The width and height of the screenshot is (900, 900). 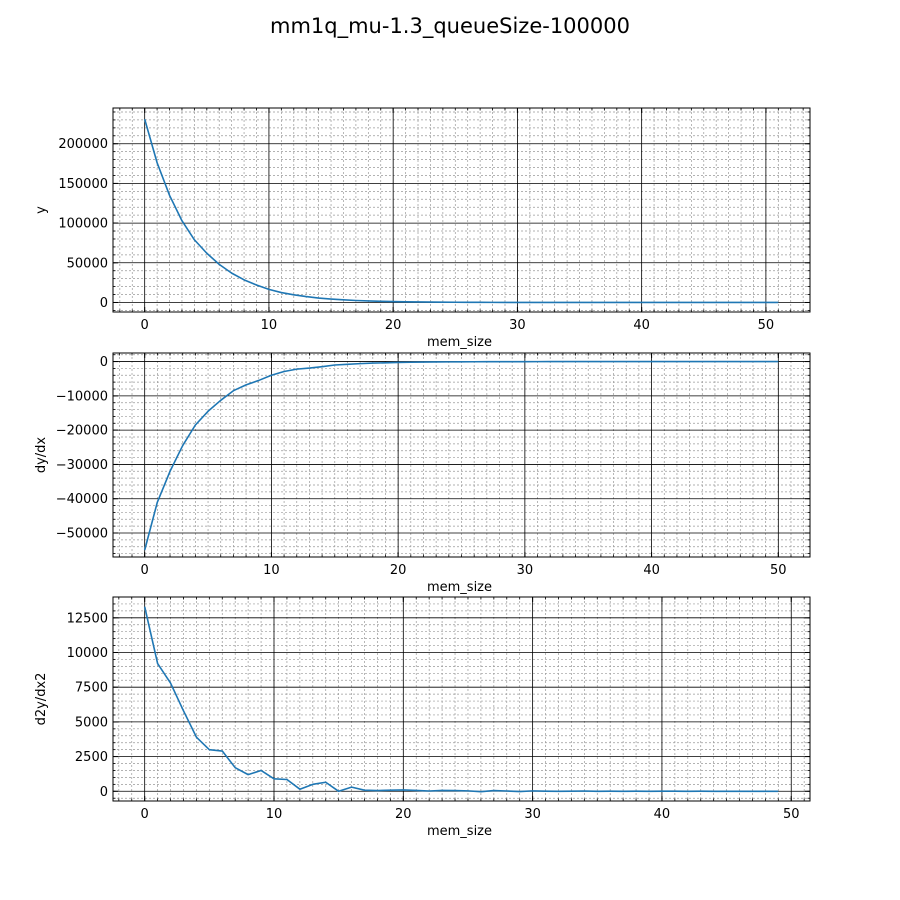 I want to click on y-tick-label: 10000, so click(x=87, y=653).